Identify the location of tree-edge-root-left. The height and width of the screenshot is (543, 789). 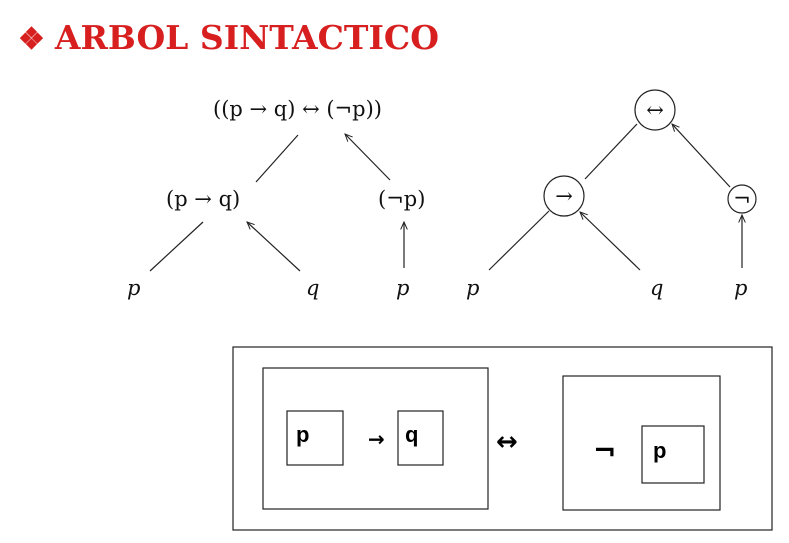
(277, 158).